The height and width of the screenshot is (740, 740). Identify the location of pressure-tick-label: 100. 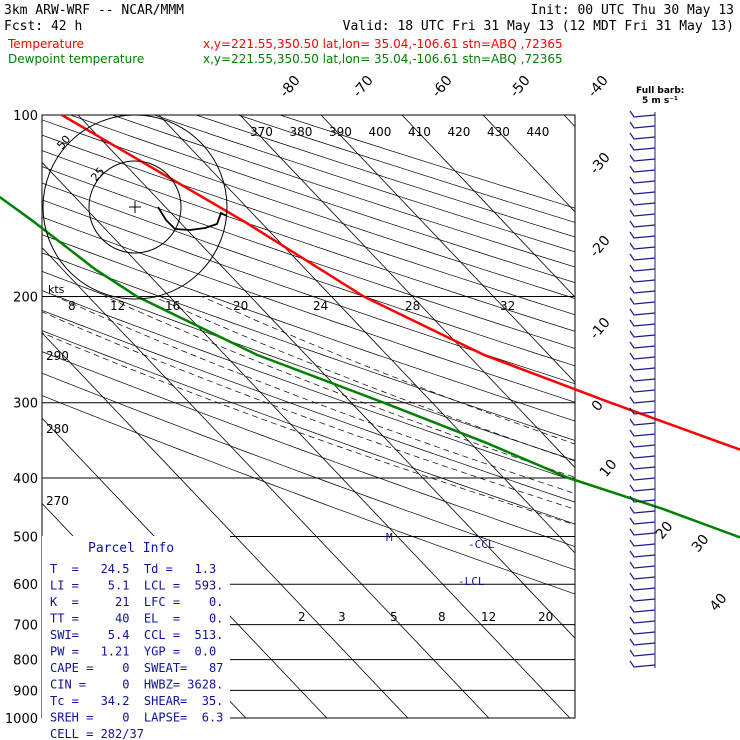
(25, 116).